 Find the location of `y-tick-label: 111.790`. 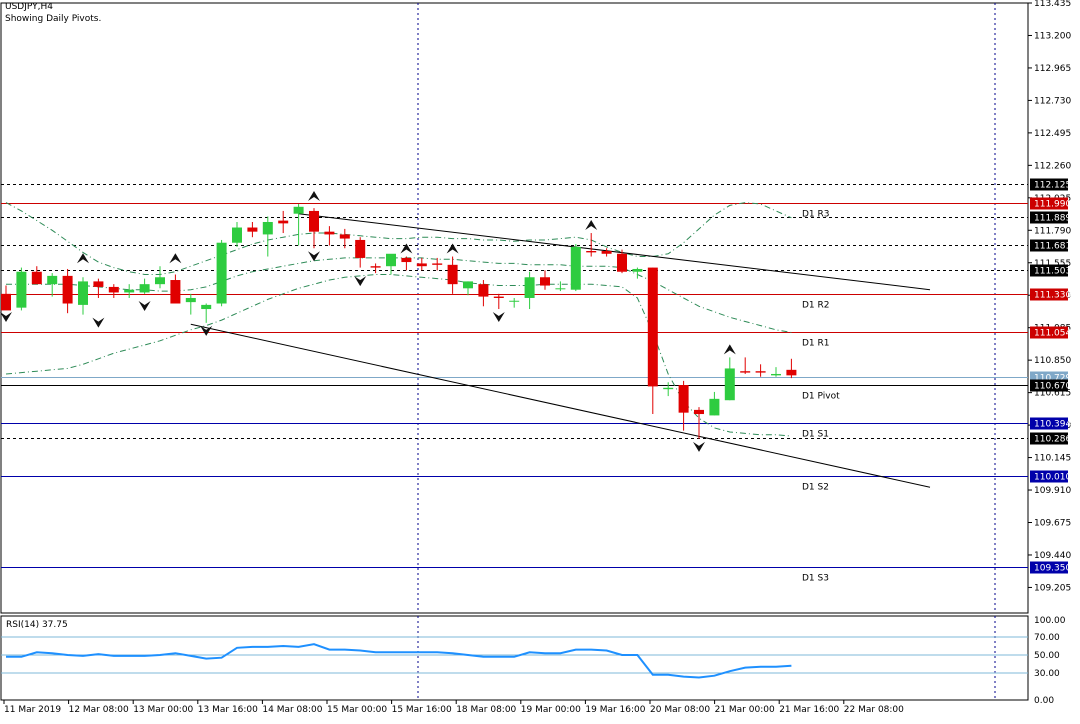

y-tick-label: 111.790 is located at coordinates (1052, 231).